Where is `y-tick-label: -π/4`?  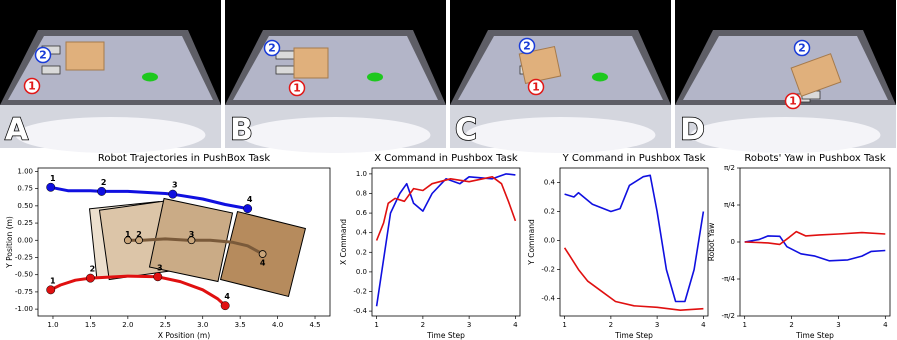 y-tick-label: -π/4 is located at coordinates (728, 279).